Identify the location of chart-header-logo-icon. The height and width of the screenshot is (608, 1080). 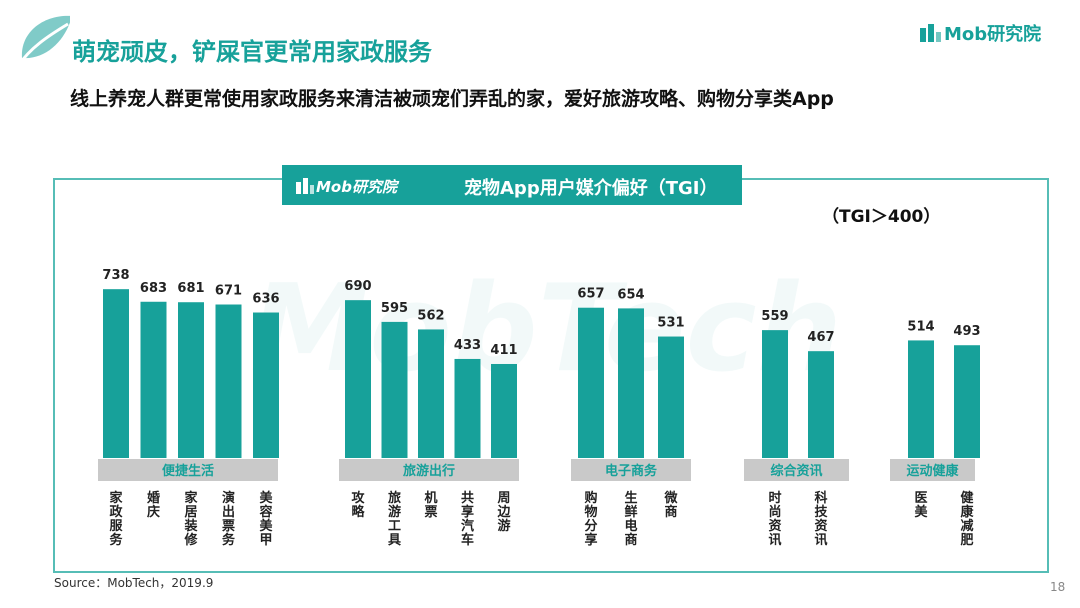
(305, 186).